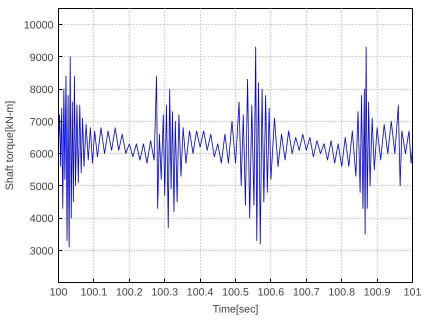 Image resolution: width=435 pixels, height=322 pixels. What do you see at coordinates (200, 292) in the screenshot?
I see `x-tick-label: 100.4` at bounding box center [200, 292].